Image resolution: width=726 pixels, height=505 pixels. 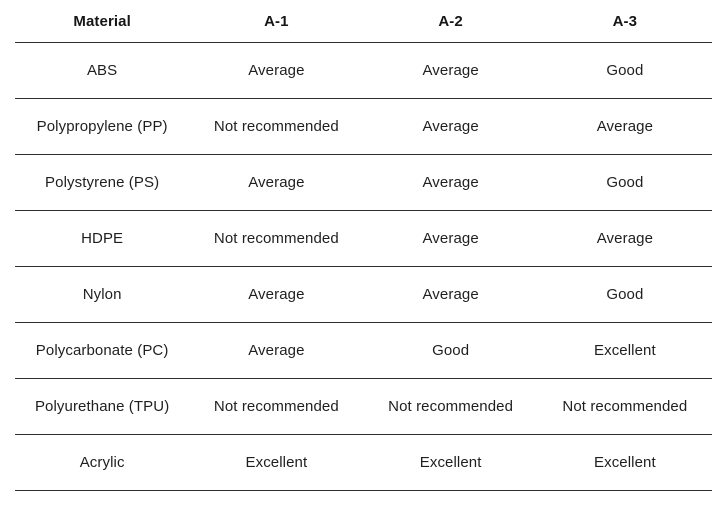 I want to click on table-row: Acrylic Excellent Excellent Excellent, so click(x=363, y=462).